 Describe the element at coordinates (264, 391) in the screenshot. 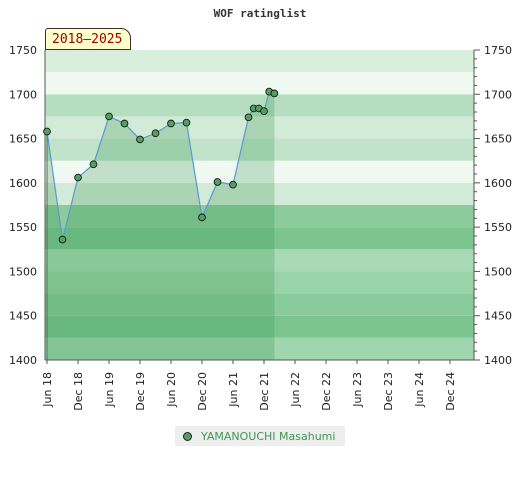

I see `x-tick-label: Dec 21` at that location.